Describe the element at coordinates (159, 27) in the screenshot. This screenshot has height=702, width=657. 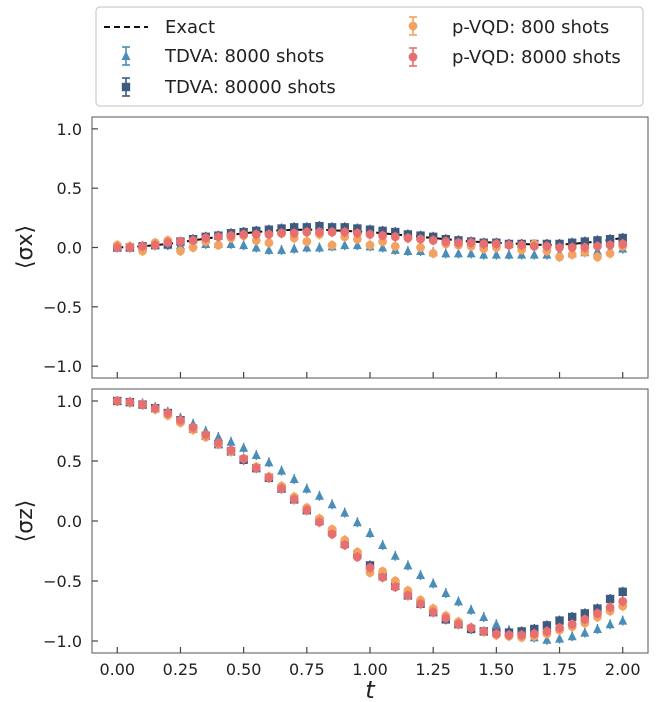
I see `legend-entry-exact: Exact` at that location.